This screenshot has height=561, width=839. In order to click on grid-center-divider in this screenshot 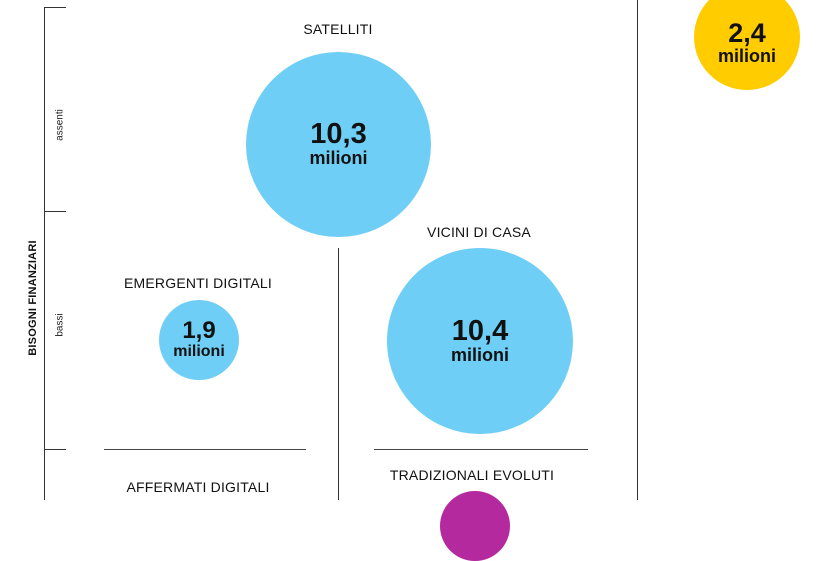, I will do `click(338, 374)`.